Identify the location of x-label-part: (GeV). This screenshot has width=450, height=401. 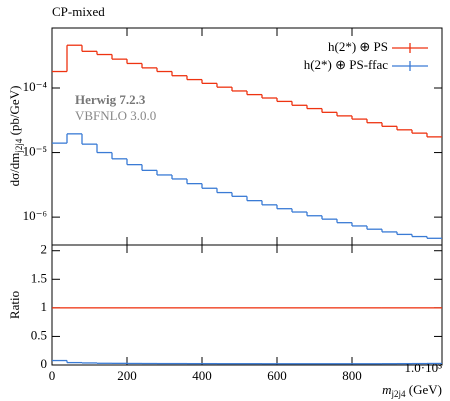
(424, 389).